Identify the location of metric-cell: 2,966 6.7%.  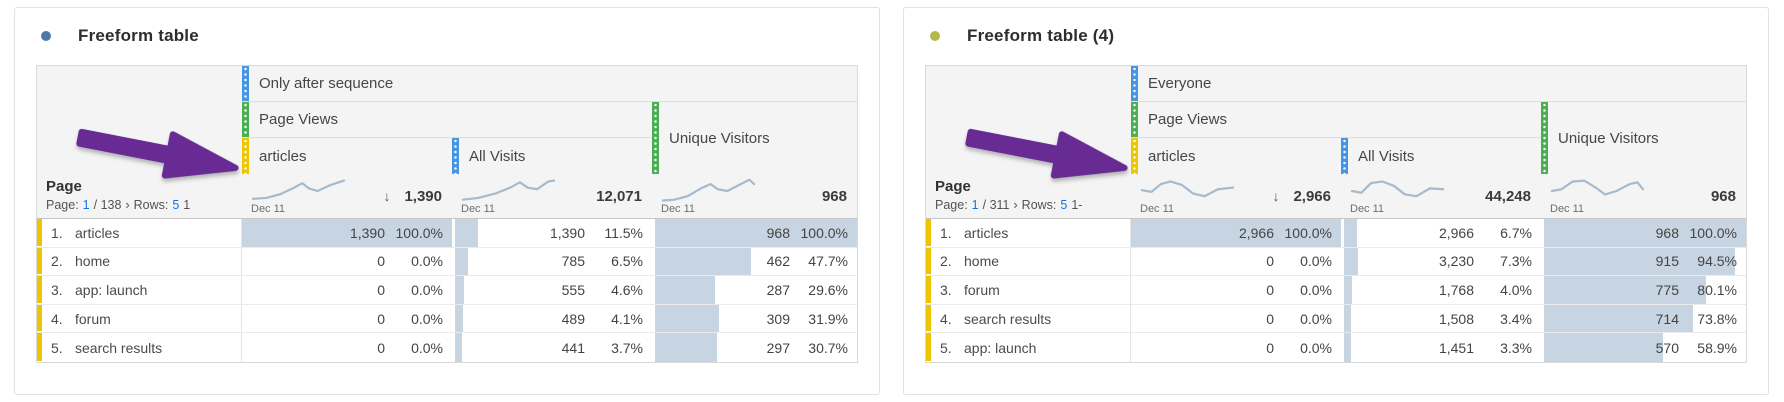
(1441, 233).